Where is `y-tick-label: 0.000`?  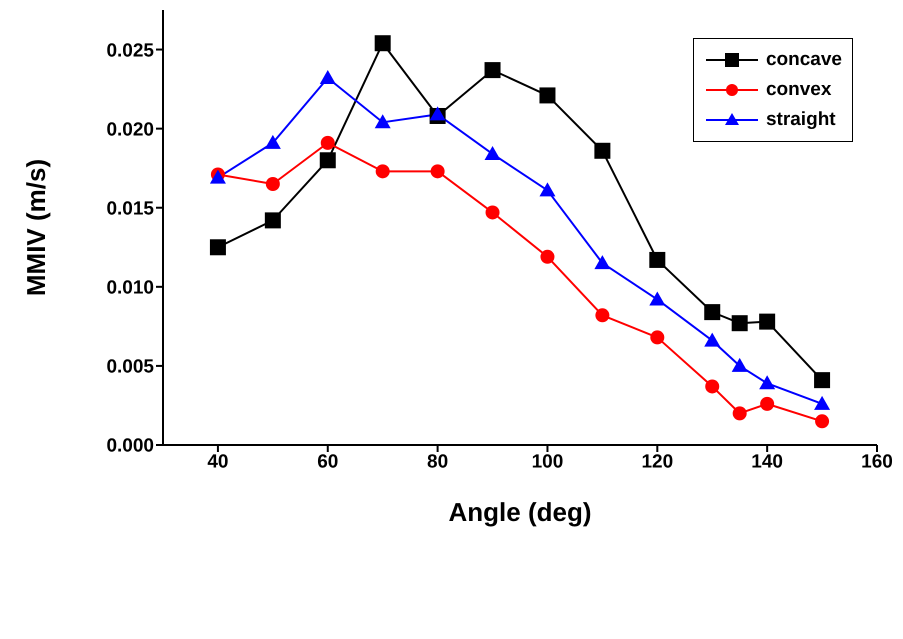
y-tick-label: 0.000 is located at coordinates (130, 446).